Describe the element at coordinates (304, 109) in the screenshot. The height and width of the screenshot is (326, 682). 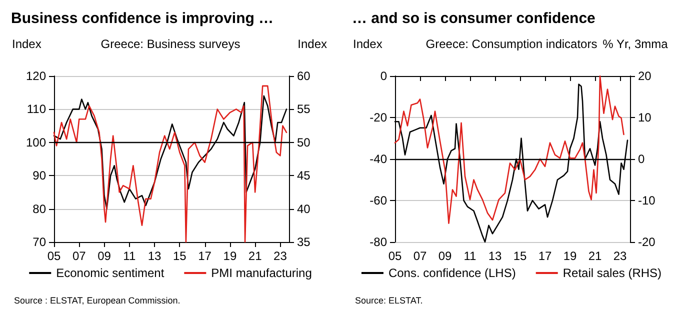
I see `y2-tick-label: 55` at that location.